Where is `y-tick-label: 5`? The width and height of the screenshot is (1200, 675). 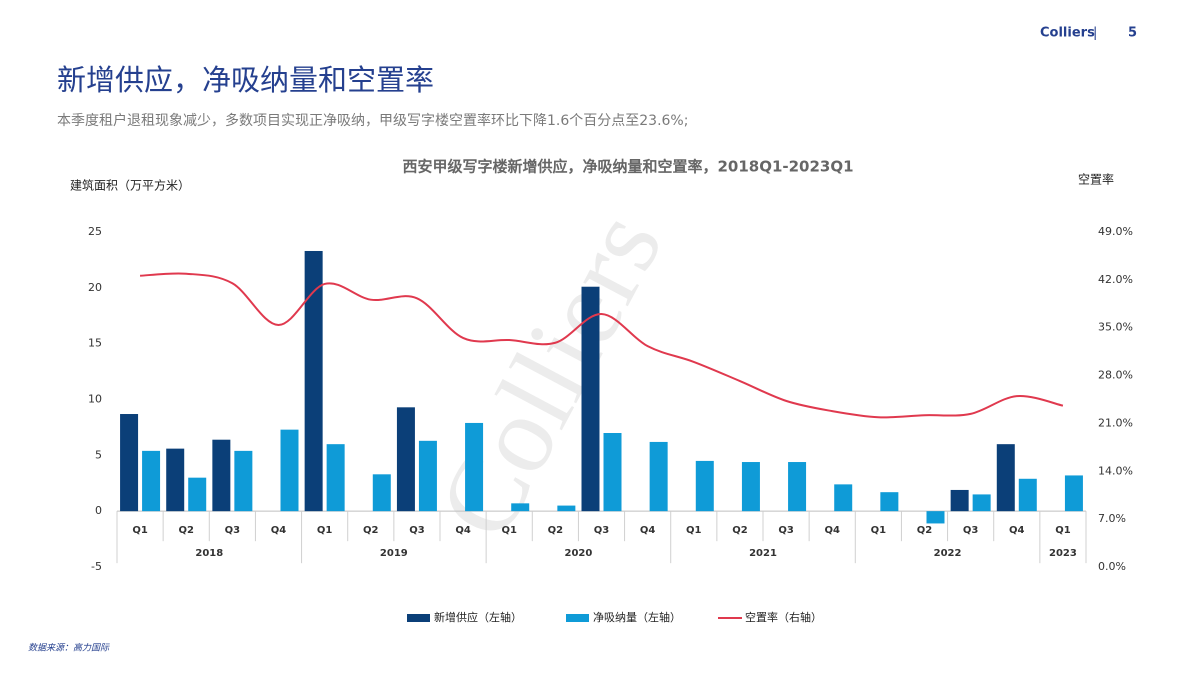
y-tick-label: 5 is located at coordinates (98, 454).